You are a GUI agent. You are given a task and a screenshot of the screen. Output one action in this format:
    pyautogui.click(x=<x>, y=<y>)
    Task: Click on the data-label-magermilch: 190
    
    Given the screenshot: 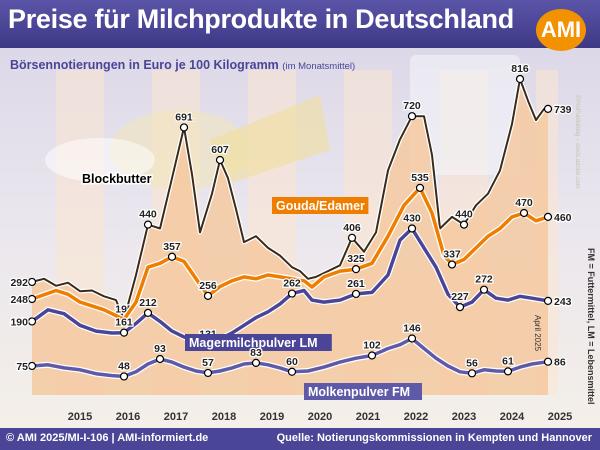 What is the action you would take?
    pyautogui.click(x=19, y=322)
    